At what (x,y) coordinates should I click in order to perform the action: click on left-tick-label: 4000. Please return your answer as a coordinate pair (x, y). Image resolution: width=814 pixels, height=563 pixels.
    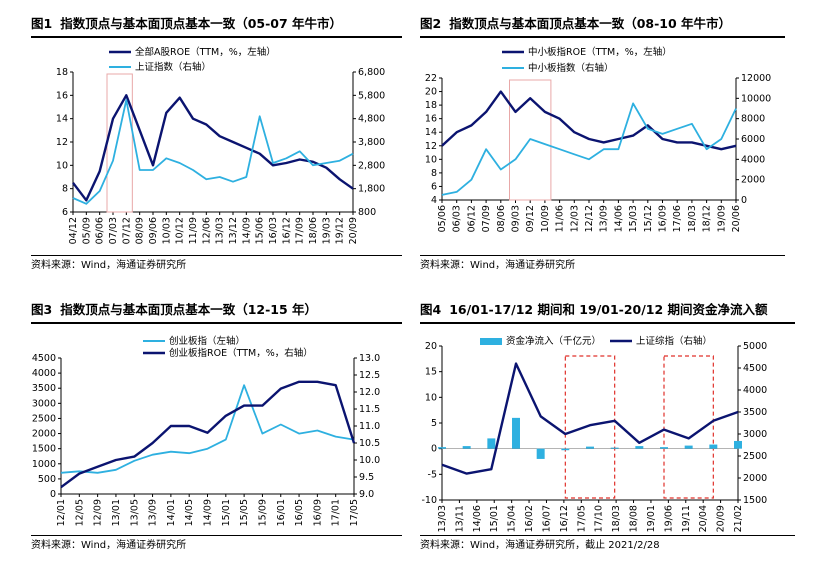
    Looking at the image, I should click on (44, 373).